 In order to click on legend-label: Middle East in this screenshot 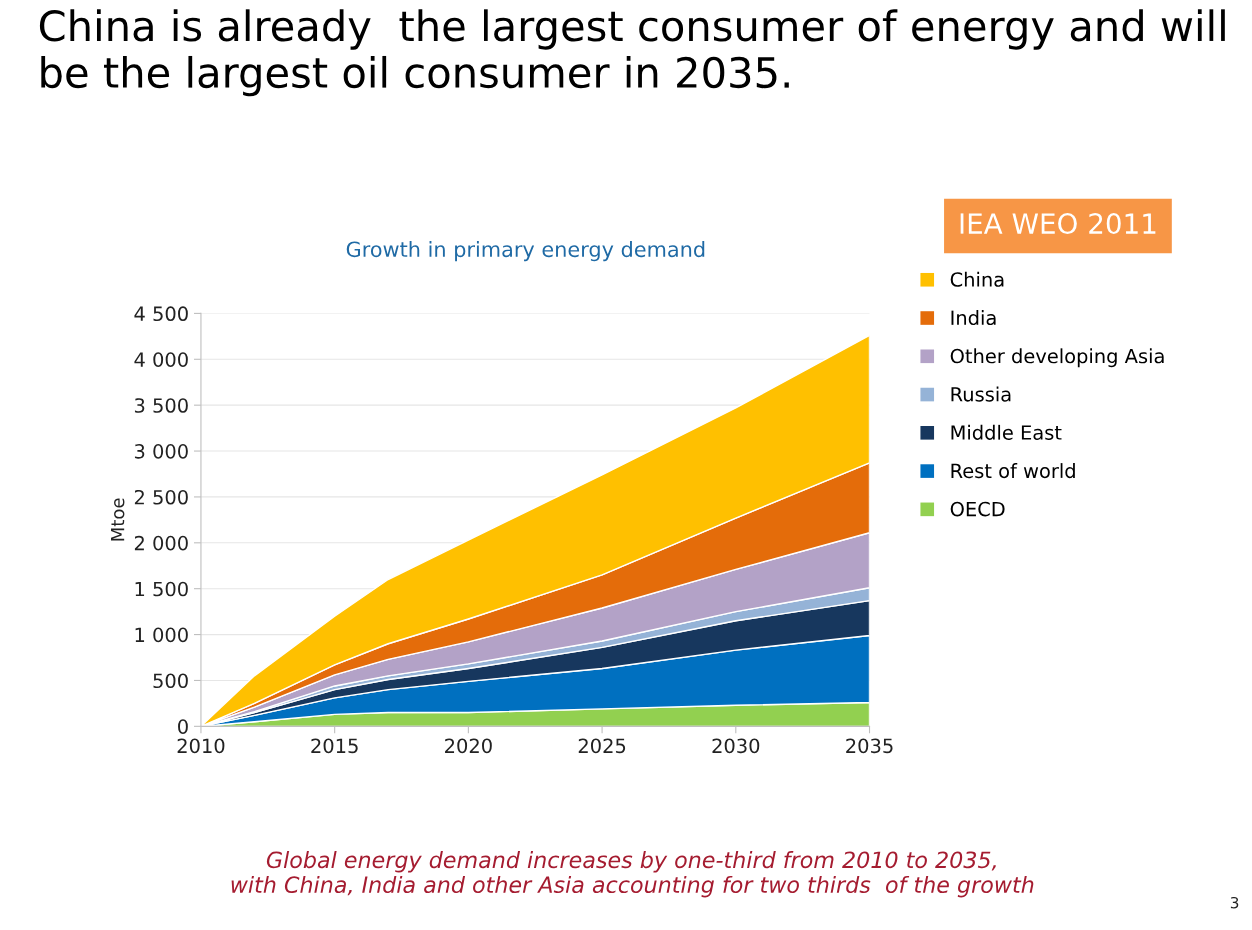, I will do `click(1006, 432)`.